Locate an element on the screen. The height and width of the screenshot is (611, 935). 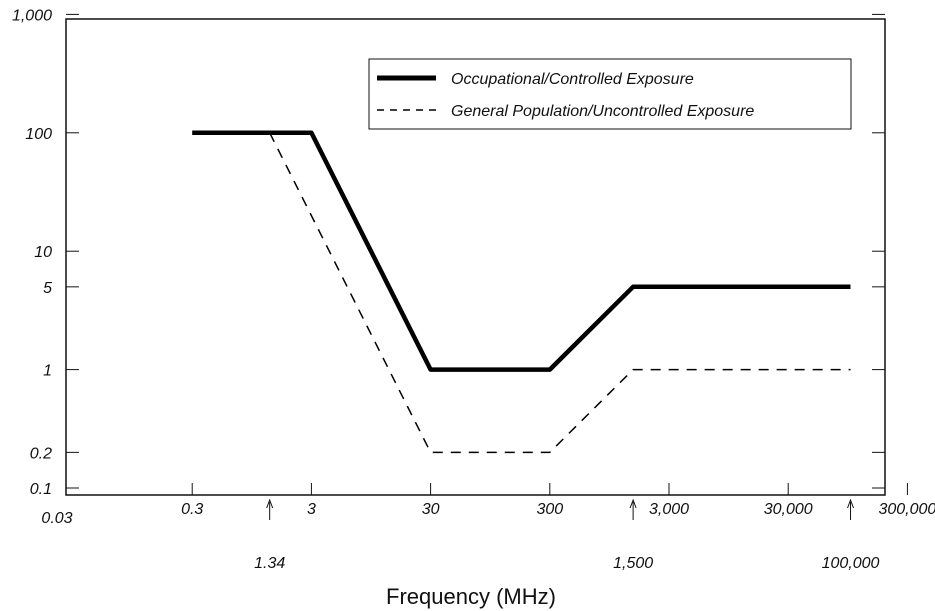
x-tick-label: 3 is located at coordinates (311, 509).